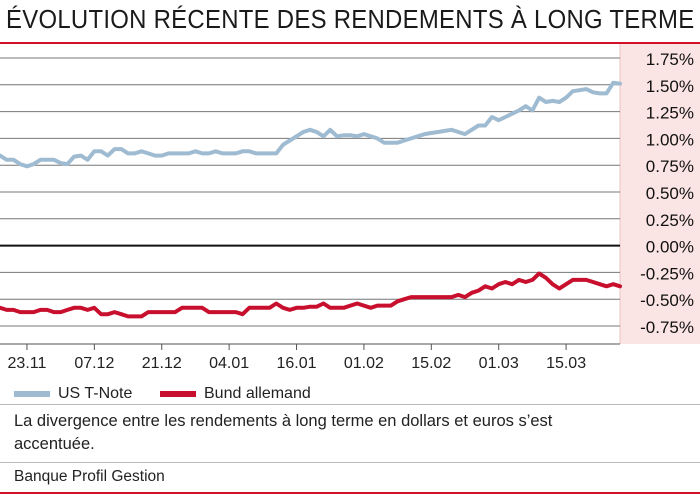 This screenshot has height=495, width=700. I want to click on x-tick-label: 15.02, so click(431, 363).